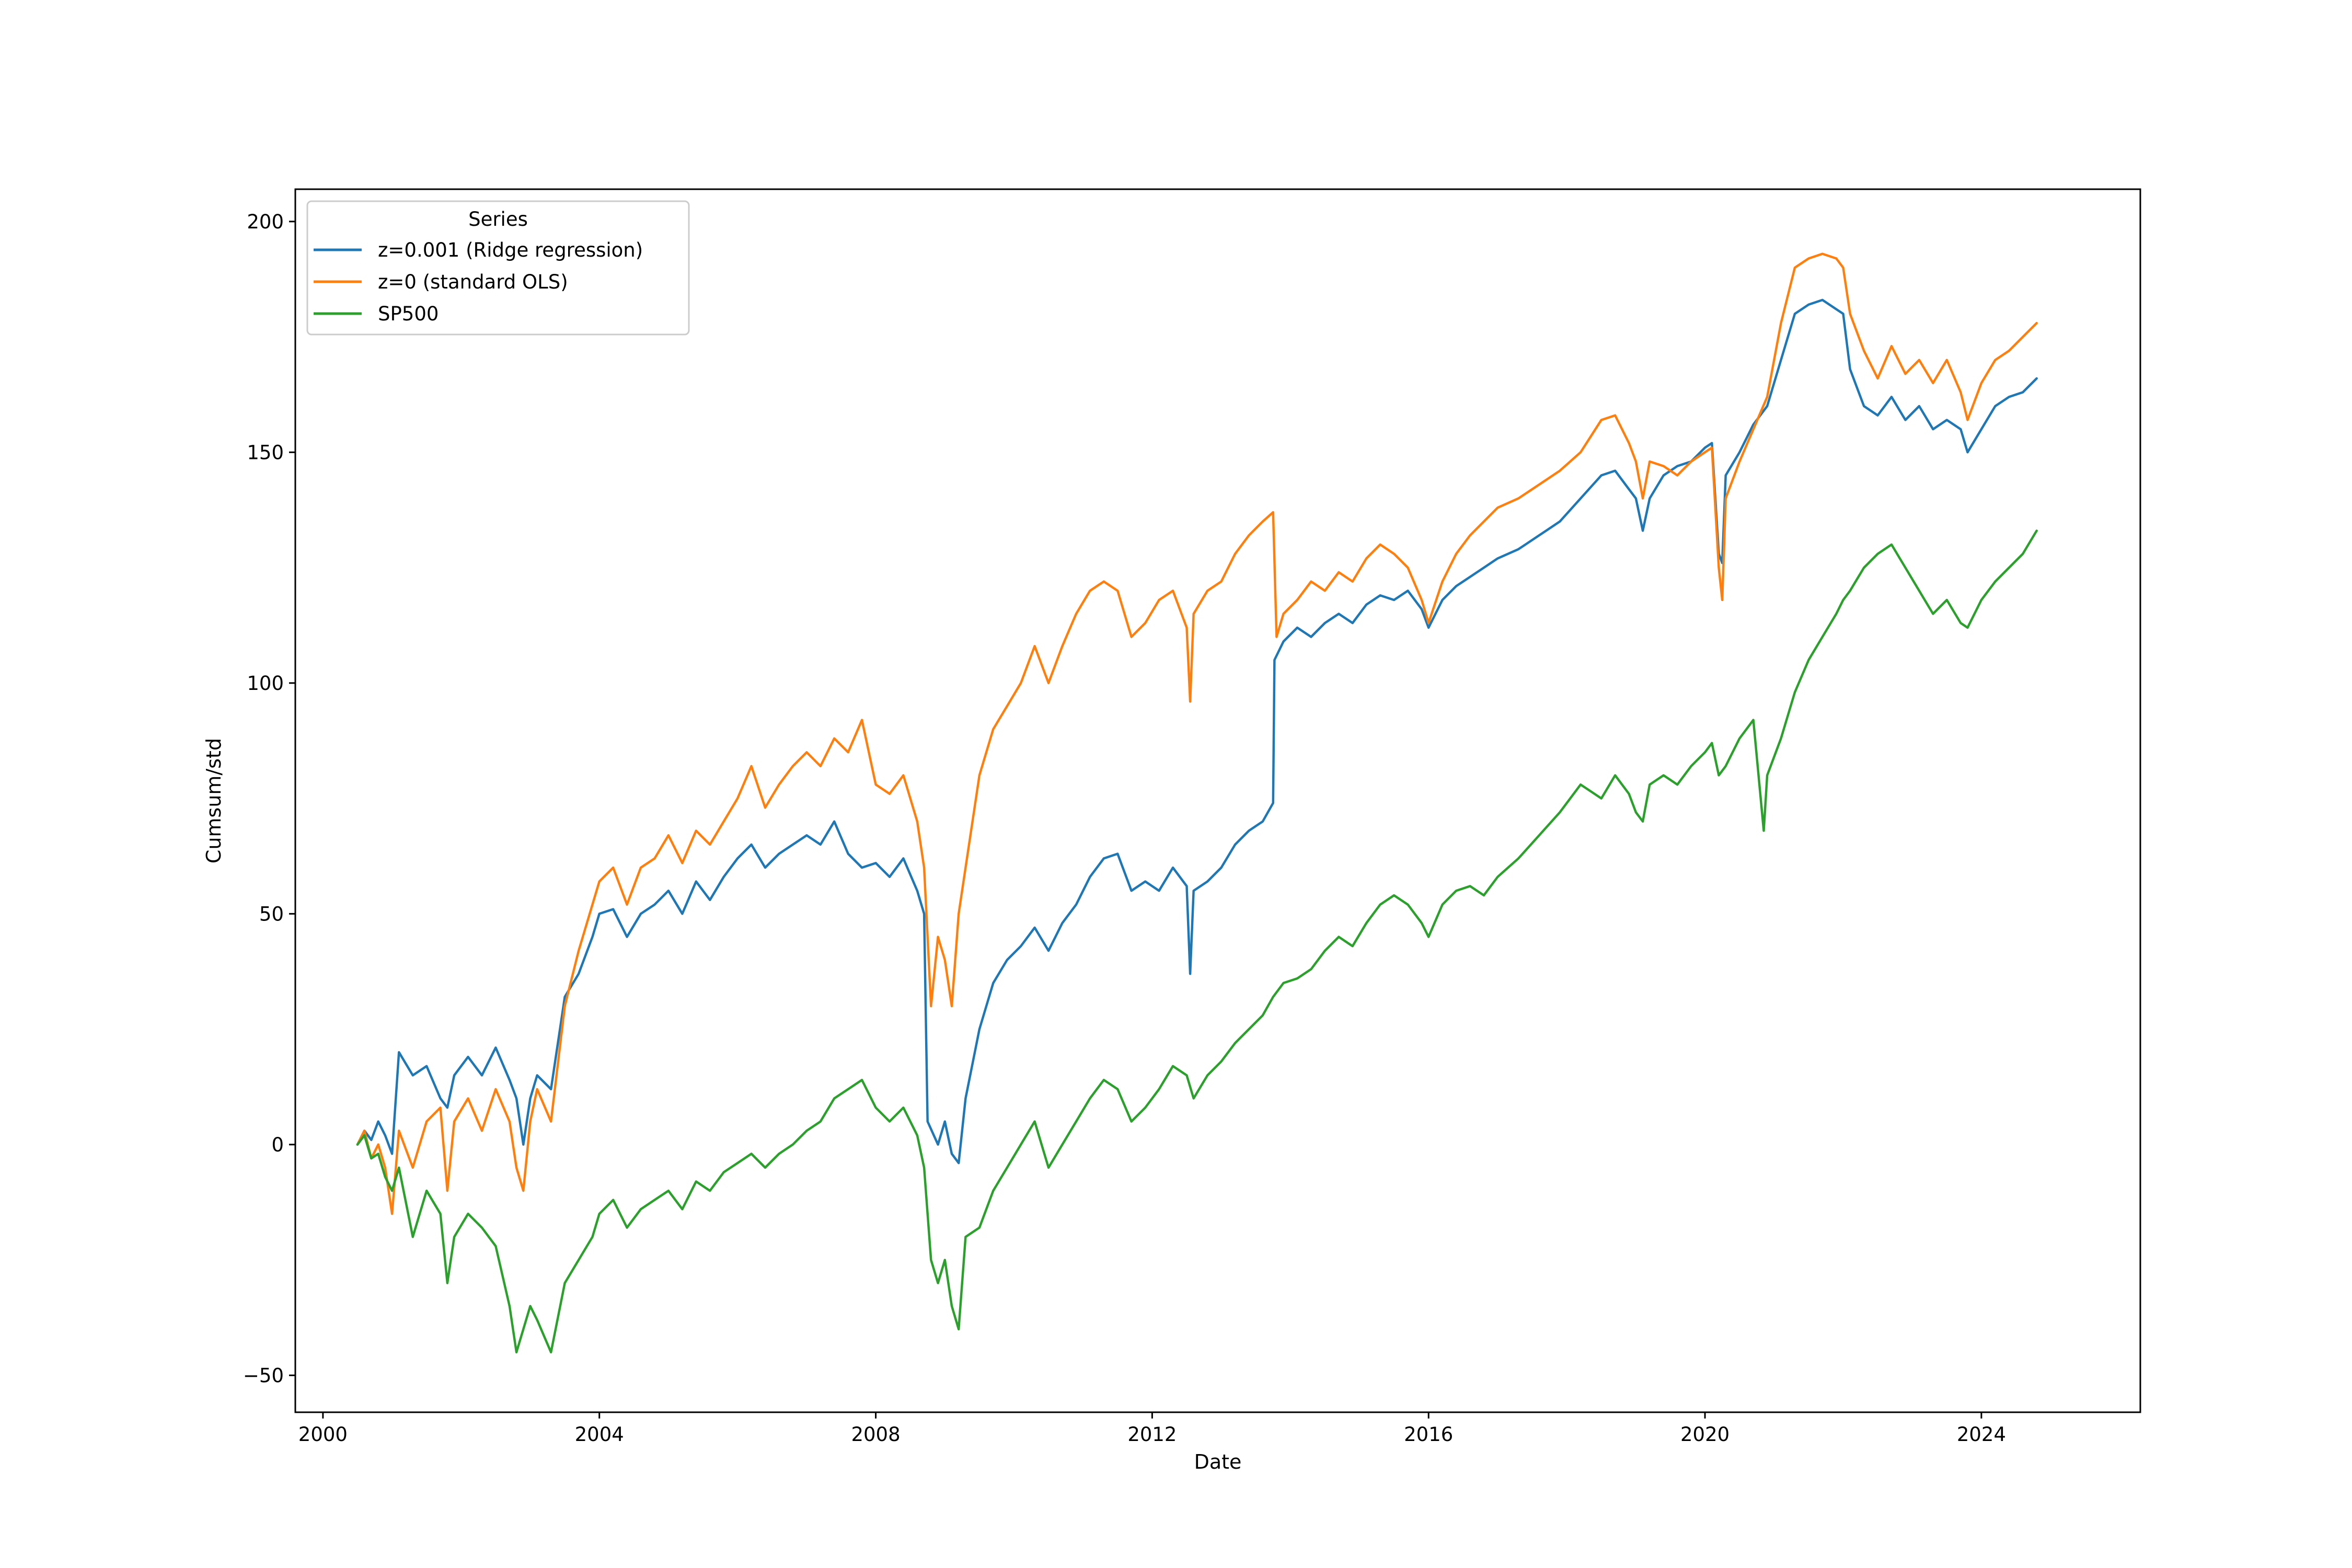  What do you see at coordinates (875, 1434) in the screenshot?
I see `x-tick-label: 2008` at bounding box center [875, 1434].